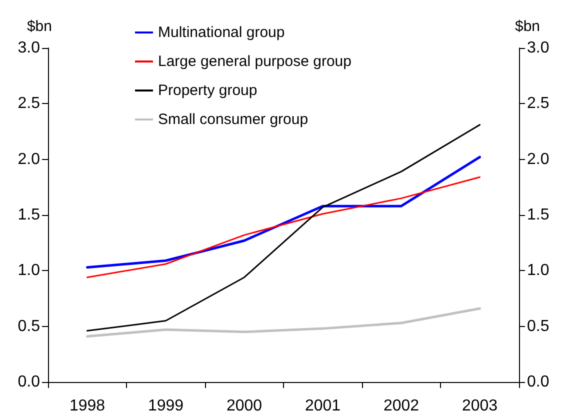  What do you see at coordinates (29, 215) in the screenshot?
I see `y-tick-label: 1.5` at bounding box center [29, 215].